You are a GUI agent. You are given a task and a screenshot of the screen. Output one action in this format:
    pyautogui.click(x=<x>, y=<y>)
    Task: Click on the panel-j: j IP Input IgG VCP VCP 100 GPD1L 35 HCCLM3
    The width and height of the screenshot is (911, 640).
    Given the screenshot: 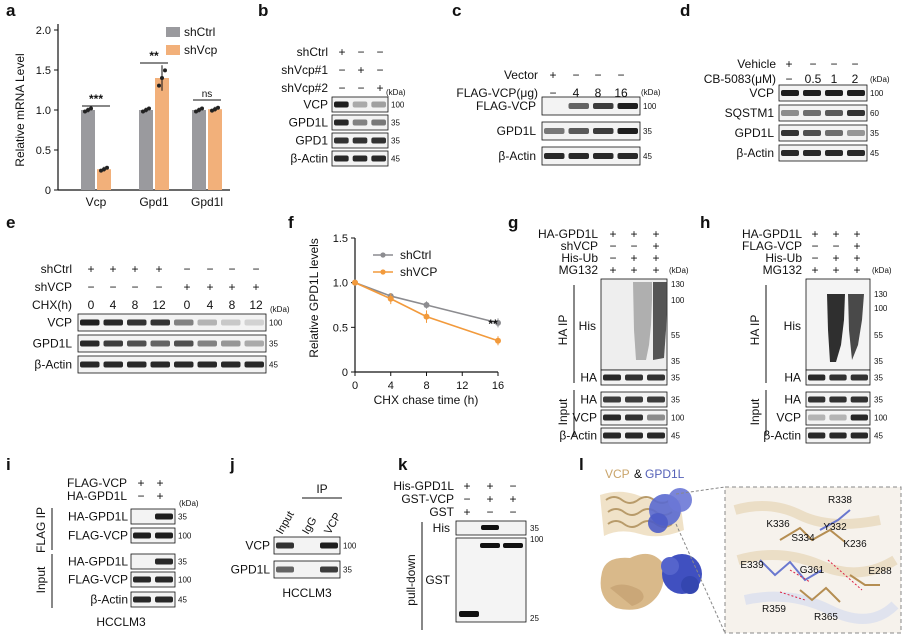 What is the action you would take?
    pyautogui.click(x=293, y=527)
    